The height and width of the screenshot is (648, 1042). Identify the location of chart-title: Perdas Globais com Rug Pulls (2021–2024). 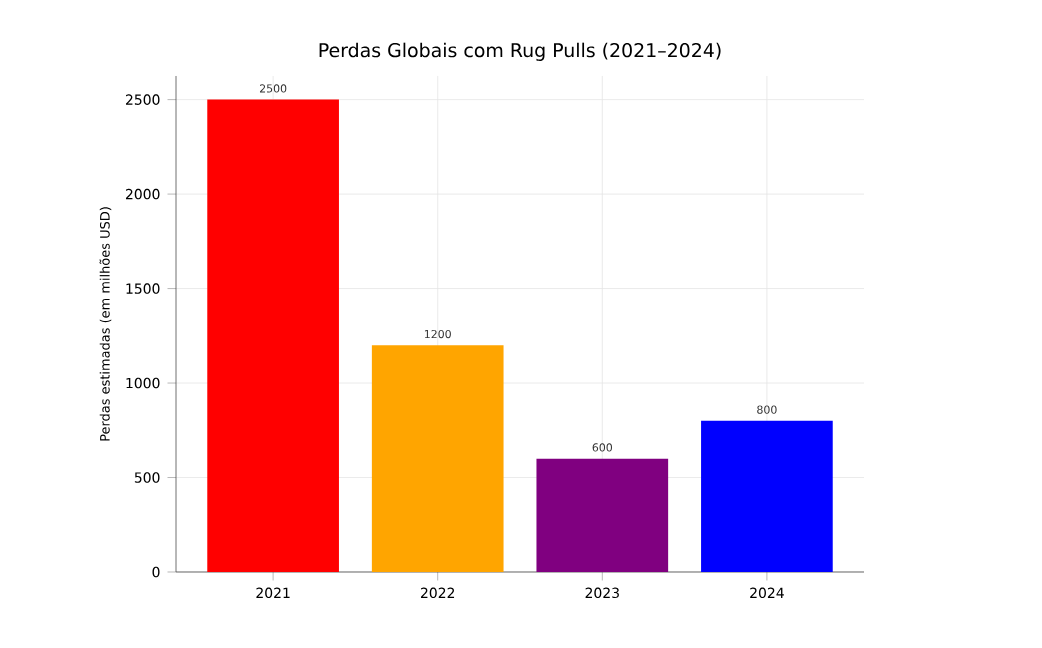
(520, 51).